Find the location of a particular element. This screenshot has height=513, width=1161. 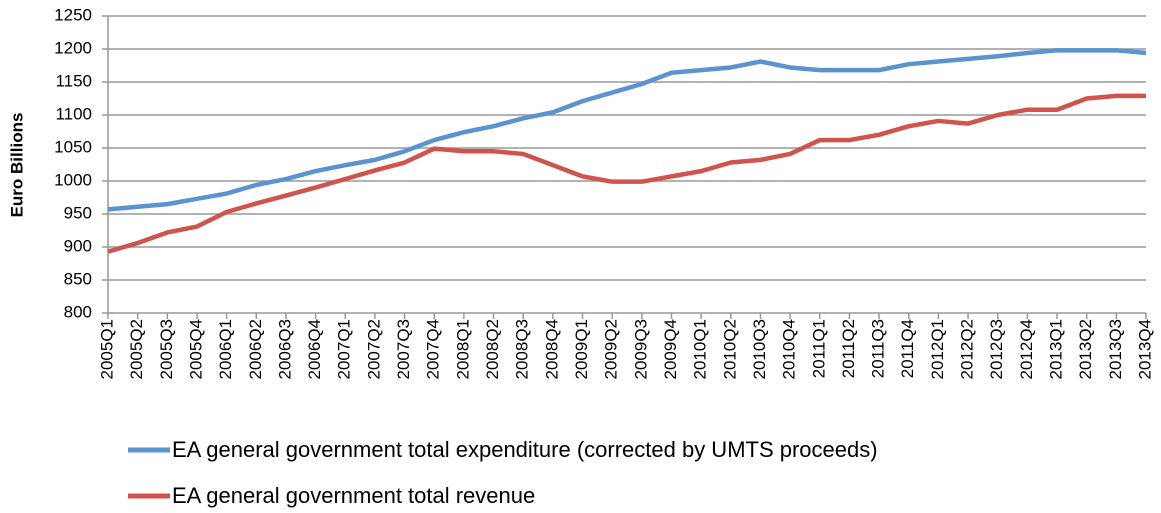

x-tick-label: 2013Q1 is located at coordinates (1056, 349).